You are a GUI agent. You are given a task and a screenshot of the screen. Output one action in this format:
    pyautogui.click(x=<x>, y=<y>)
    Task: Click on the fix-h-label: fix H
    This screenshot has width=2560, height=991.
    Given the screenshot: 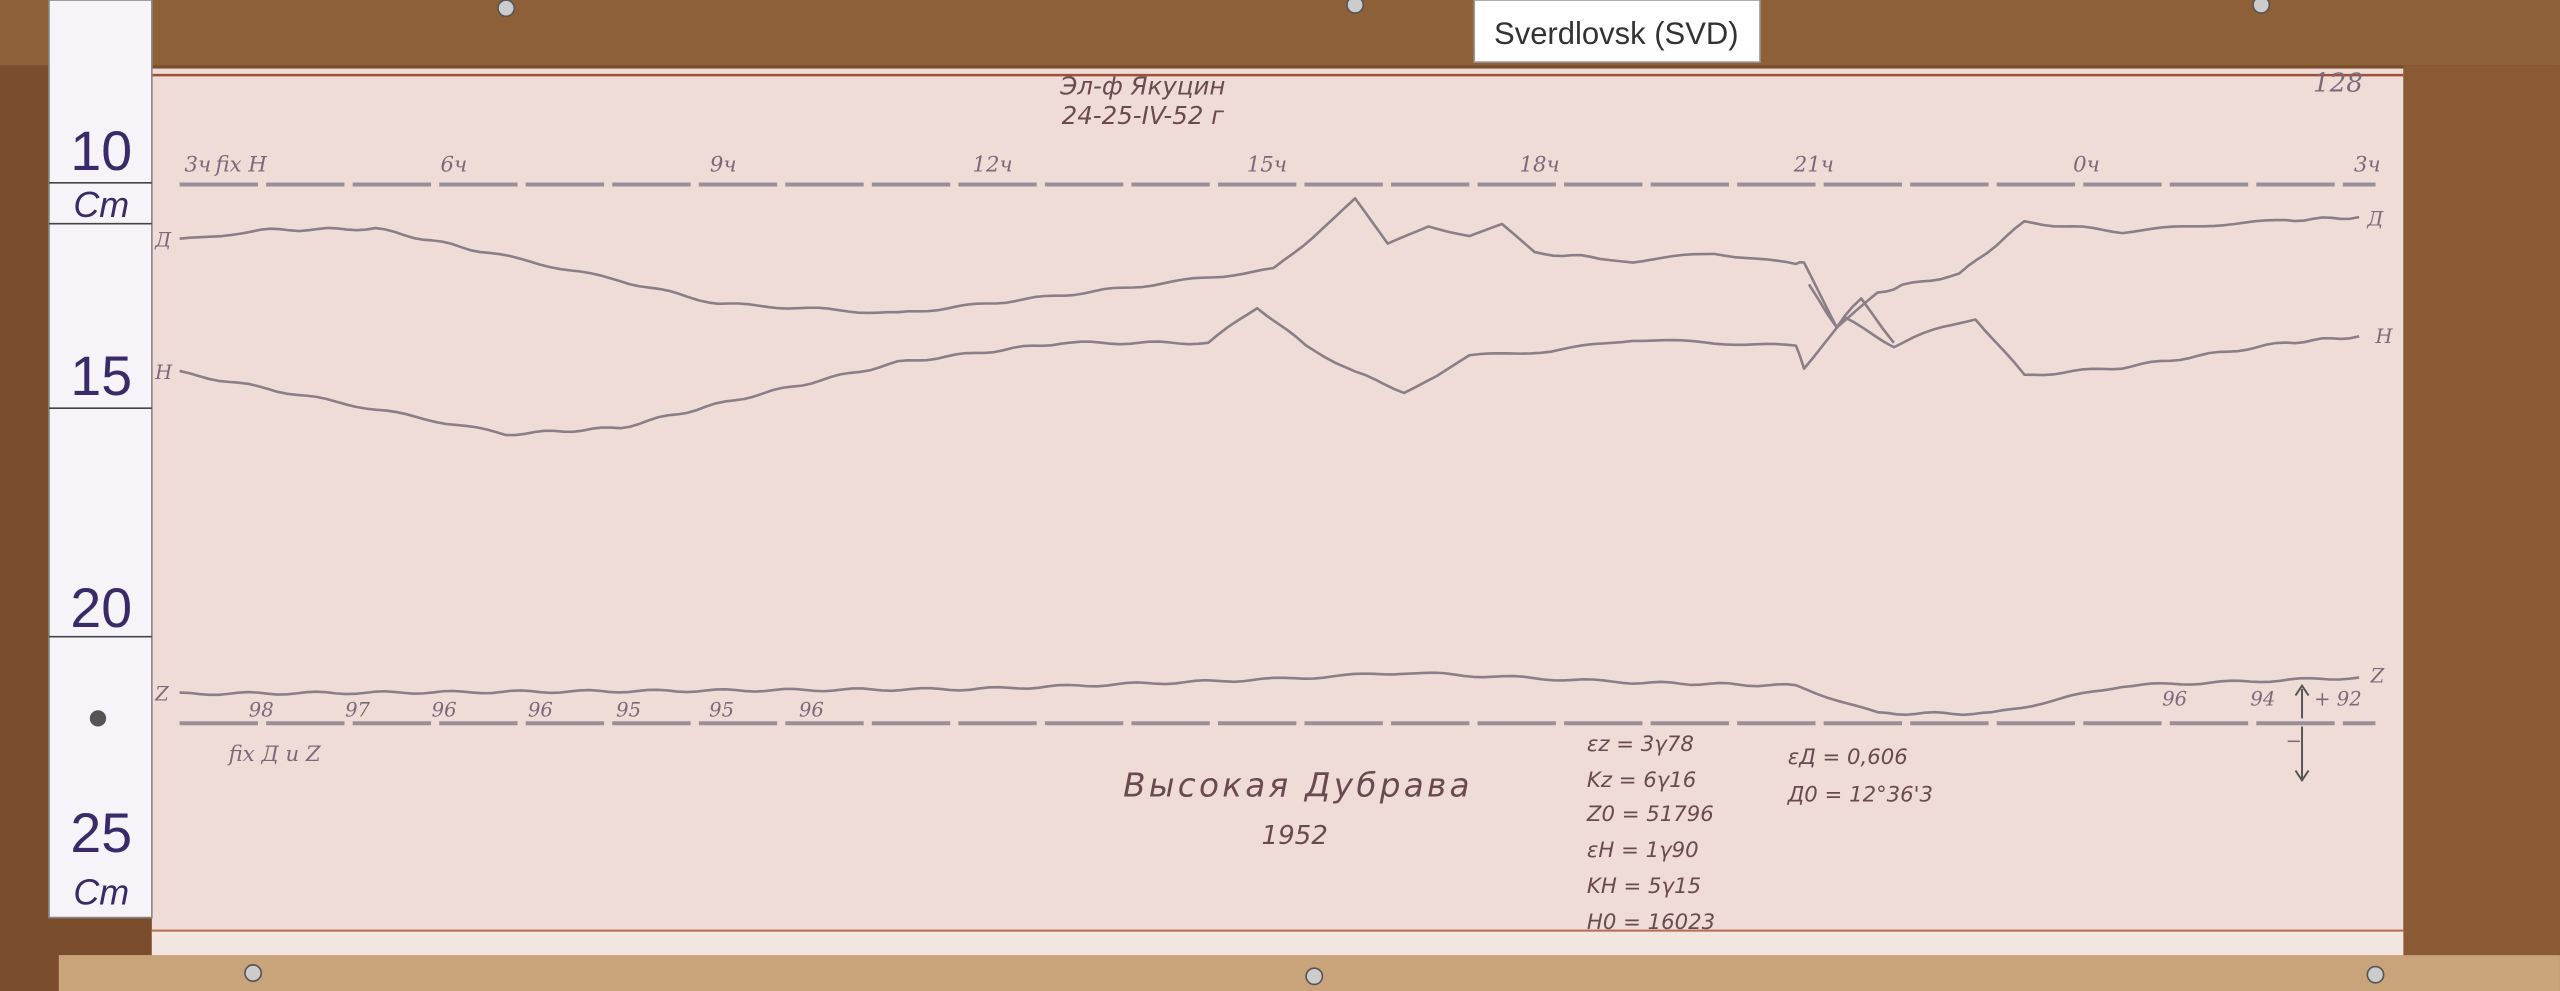 What is the action you would take?
    pyautogui.click(x=241, y=164)
    